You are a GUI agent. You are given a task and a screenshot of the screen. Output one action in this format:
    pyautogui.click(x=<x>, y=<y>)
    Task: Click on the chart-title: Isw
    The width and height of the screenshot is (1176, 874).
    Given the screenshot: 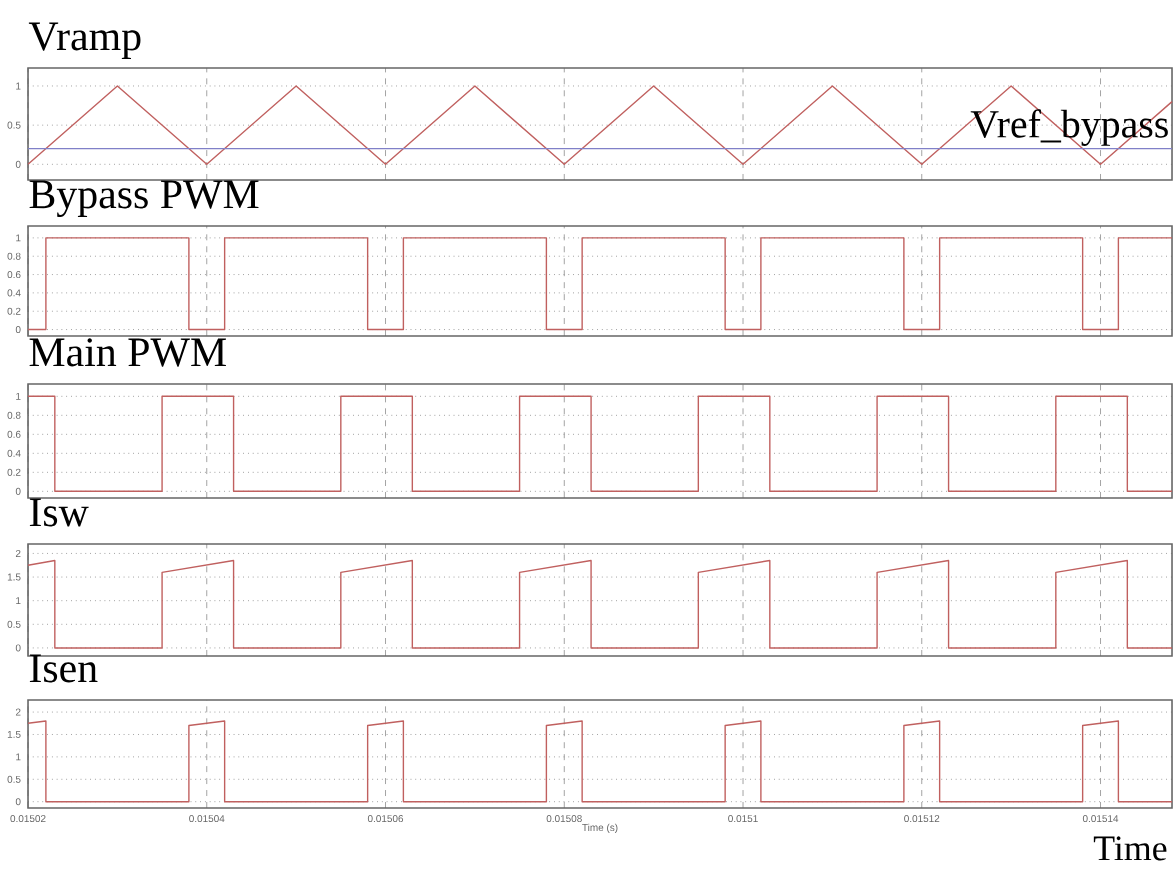 What is the action you would take?
    pyautogui.click(x=59, y=512)
    